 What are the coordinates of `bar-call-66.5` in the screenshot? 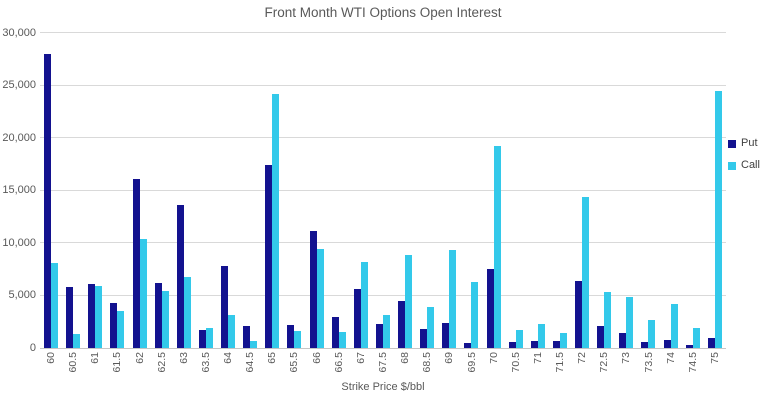 It's located at (342, 340).